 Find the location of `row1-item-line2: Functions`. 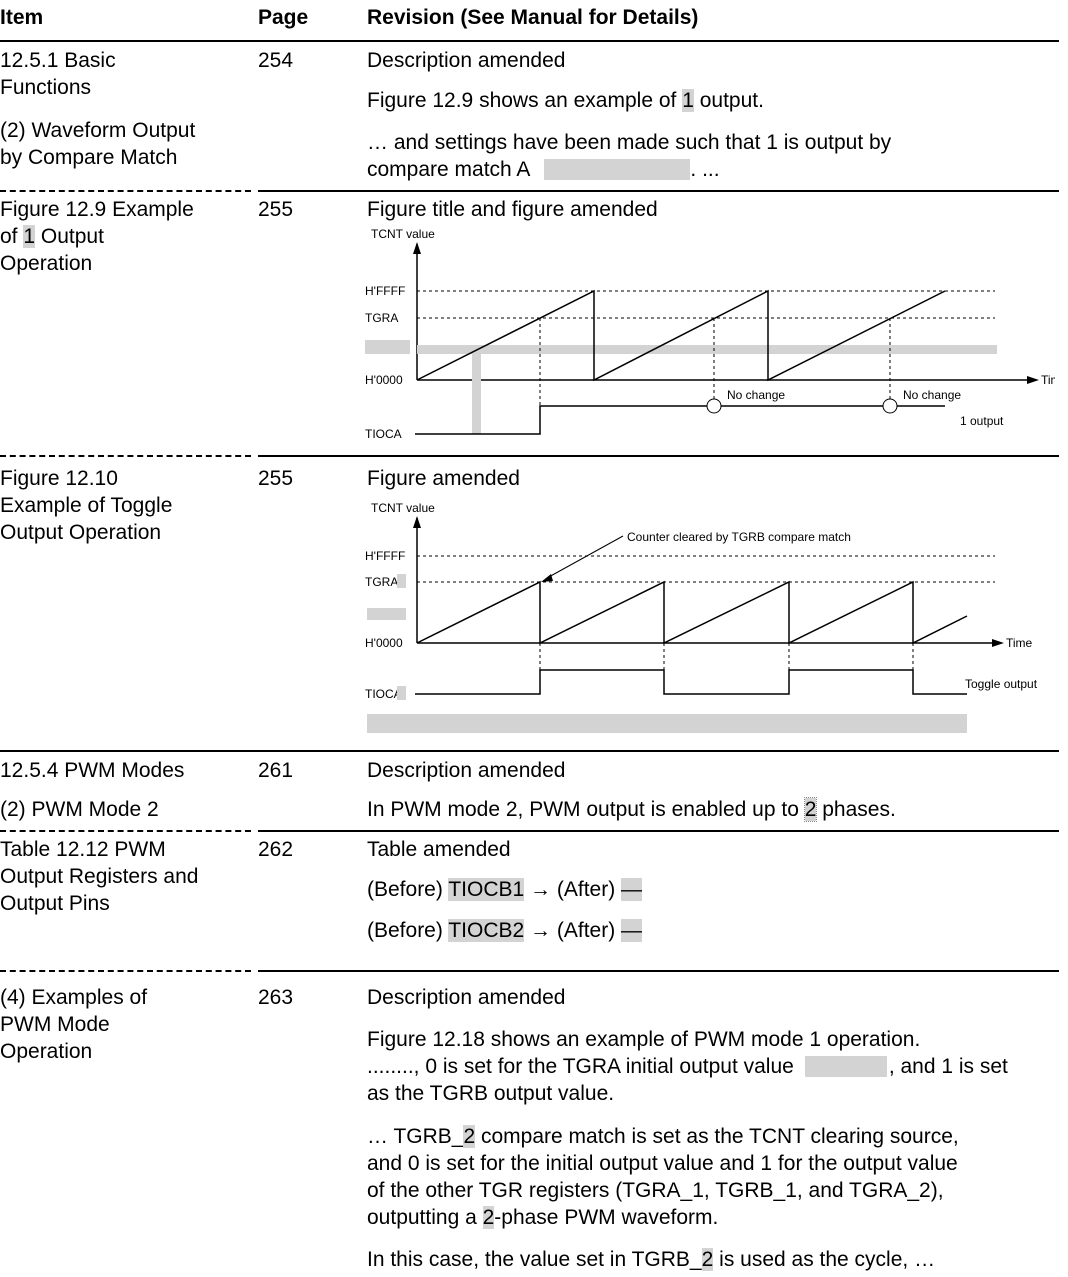

row1-item-line2: Functions is located at coordinates (46, 87).